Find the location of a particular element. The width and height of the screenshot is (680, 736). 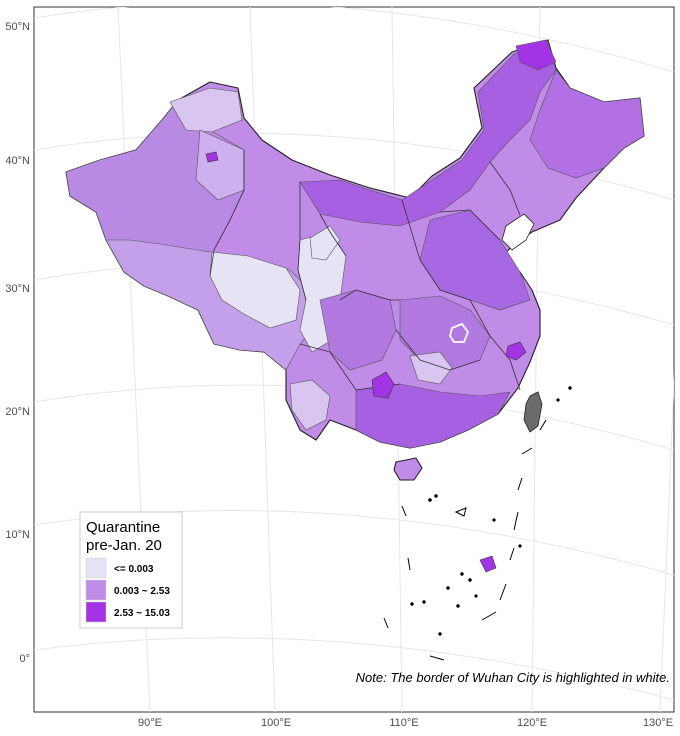

y-axis-labels: 50°N 40°N 30°N 20°N 10°N 0° is located at coordinates (17, 343).